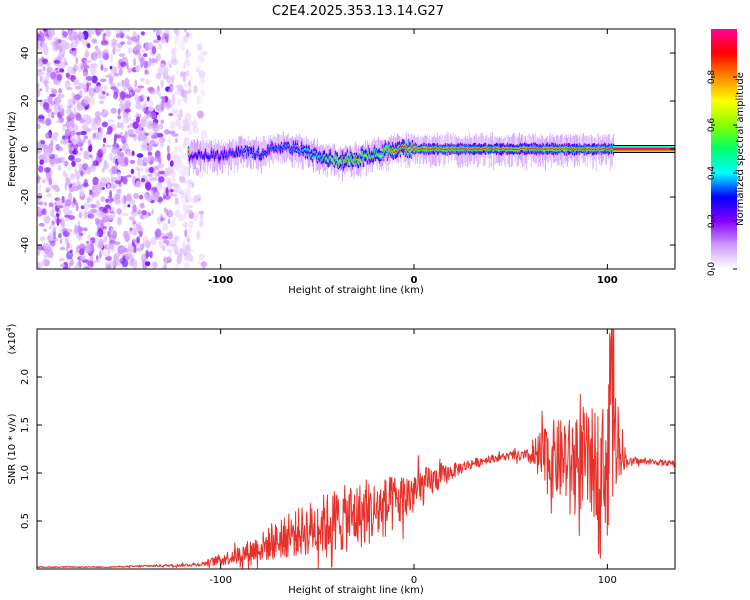  What do you see at coordinates (431, 156) in the screenshot?
I see `signal-track` at bounding box center [431, 156].